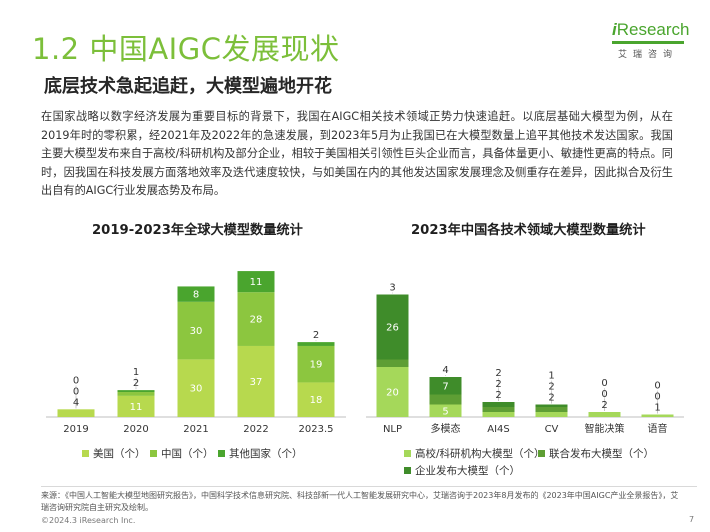 This screenshot has height=532, width=710. Describe the element at coordinates (76, 391) in the screenshot. I see `data-label-2019-s1: 0` at that location.